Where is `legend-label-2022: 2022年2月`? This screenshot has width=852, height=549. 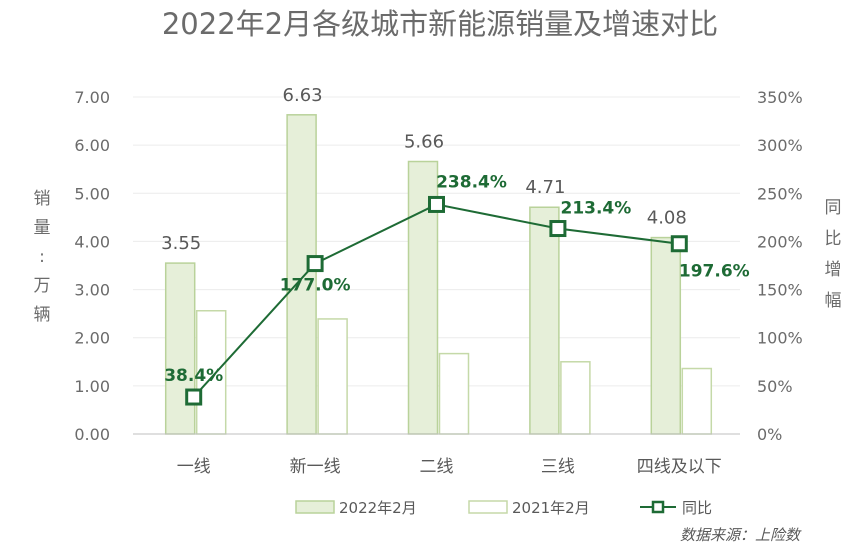 legend-label-2022: 2022年2月 is located at coordinates (378, 508).